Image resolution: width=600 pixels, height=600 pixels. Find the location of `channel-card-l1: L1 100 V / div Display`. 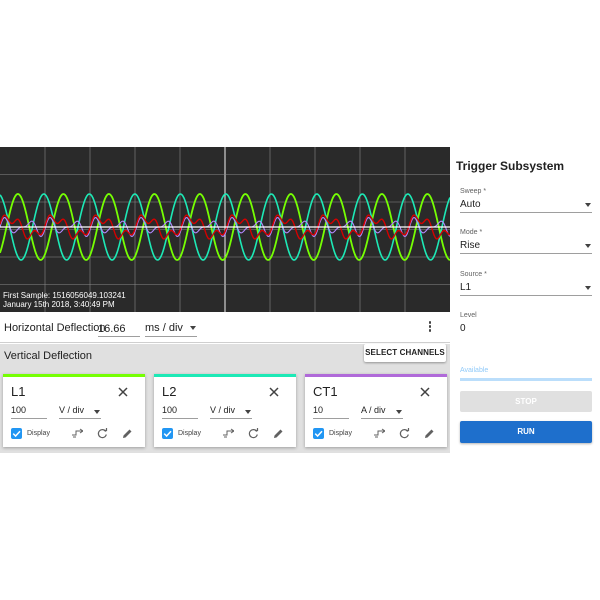

channel-card-l1: L1 100 V / div Display is located at coordinates (74, 410).